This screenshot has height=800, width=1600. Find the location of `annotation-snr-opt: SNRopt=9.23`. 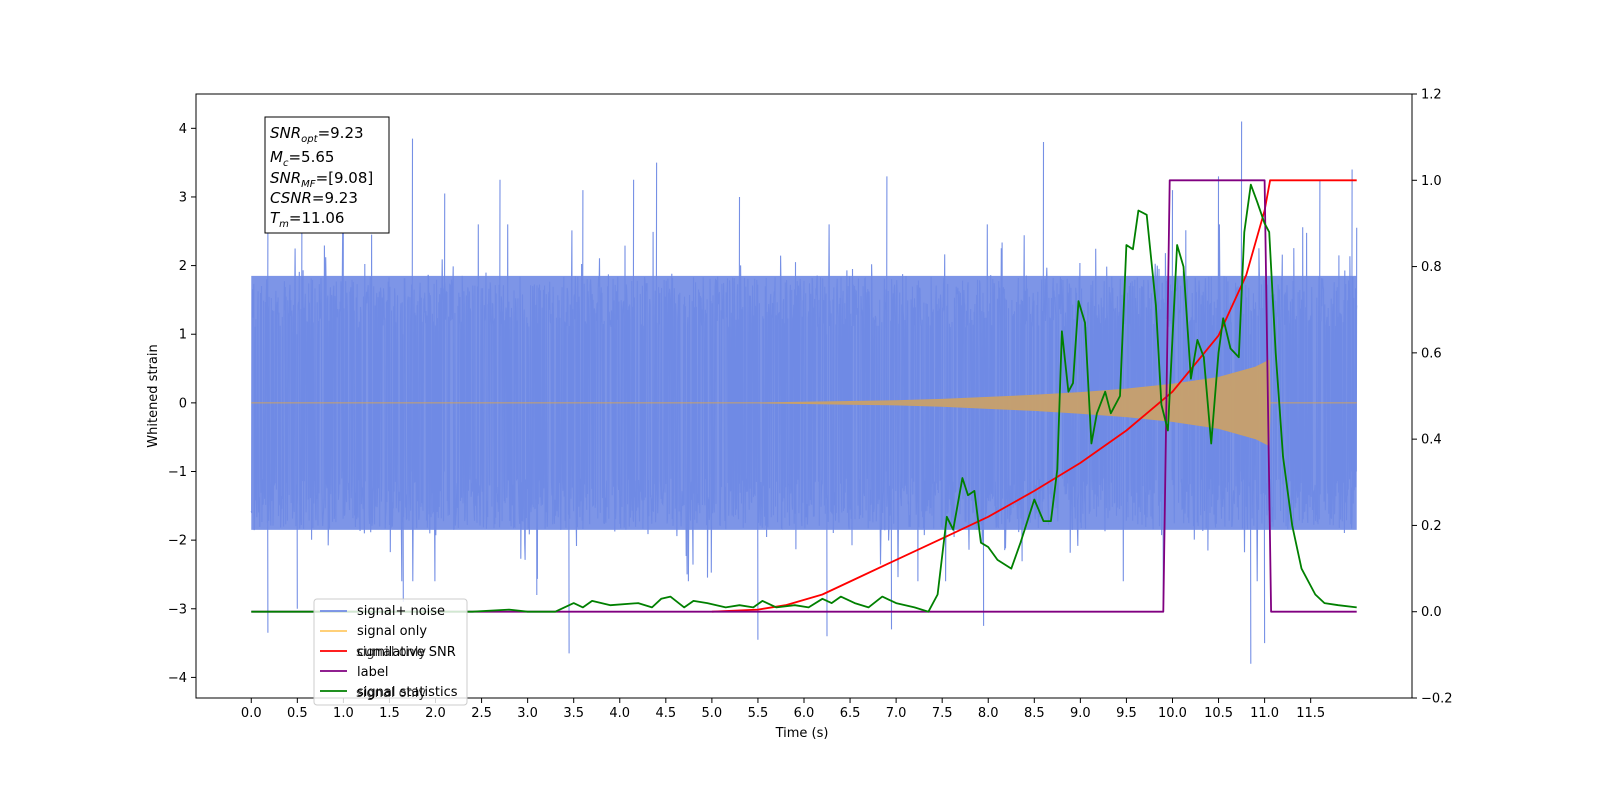

annotation-snr-opt: SNRopt=9.23 is located at coordinates (317, 134).